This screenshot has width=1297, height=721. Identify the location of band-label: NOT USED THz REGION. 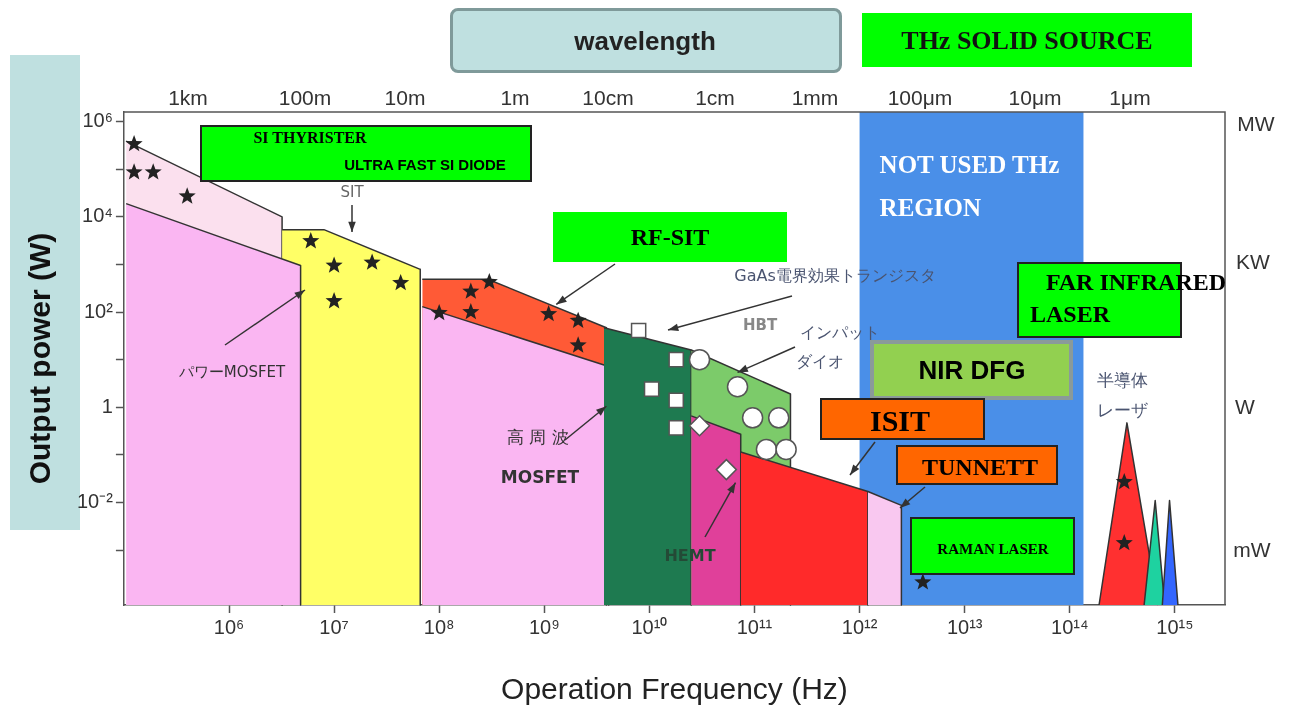
(969, 186).